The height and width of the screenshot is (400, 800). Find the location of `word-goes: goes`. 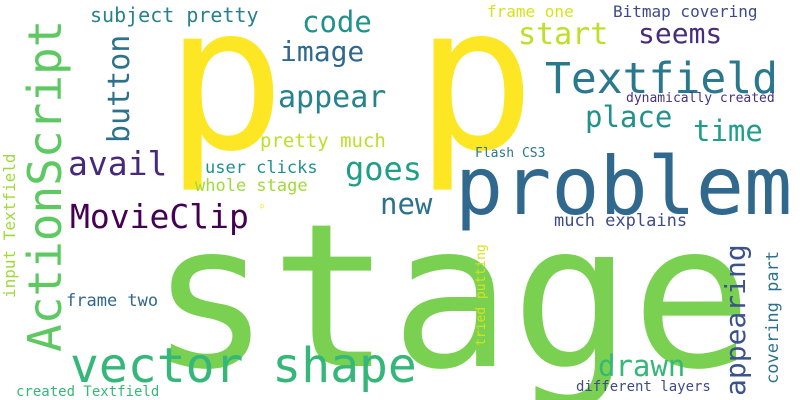

word-goes: goes is located at coordinates (384, 169).